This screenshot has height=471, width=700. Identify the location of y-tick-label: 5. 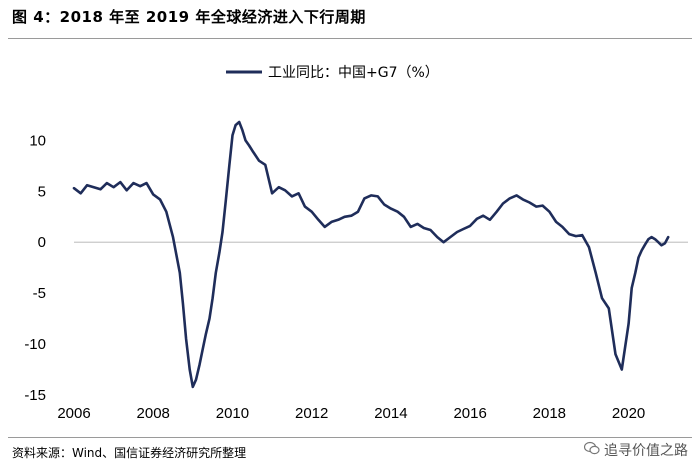
(42, 191).